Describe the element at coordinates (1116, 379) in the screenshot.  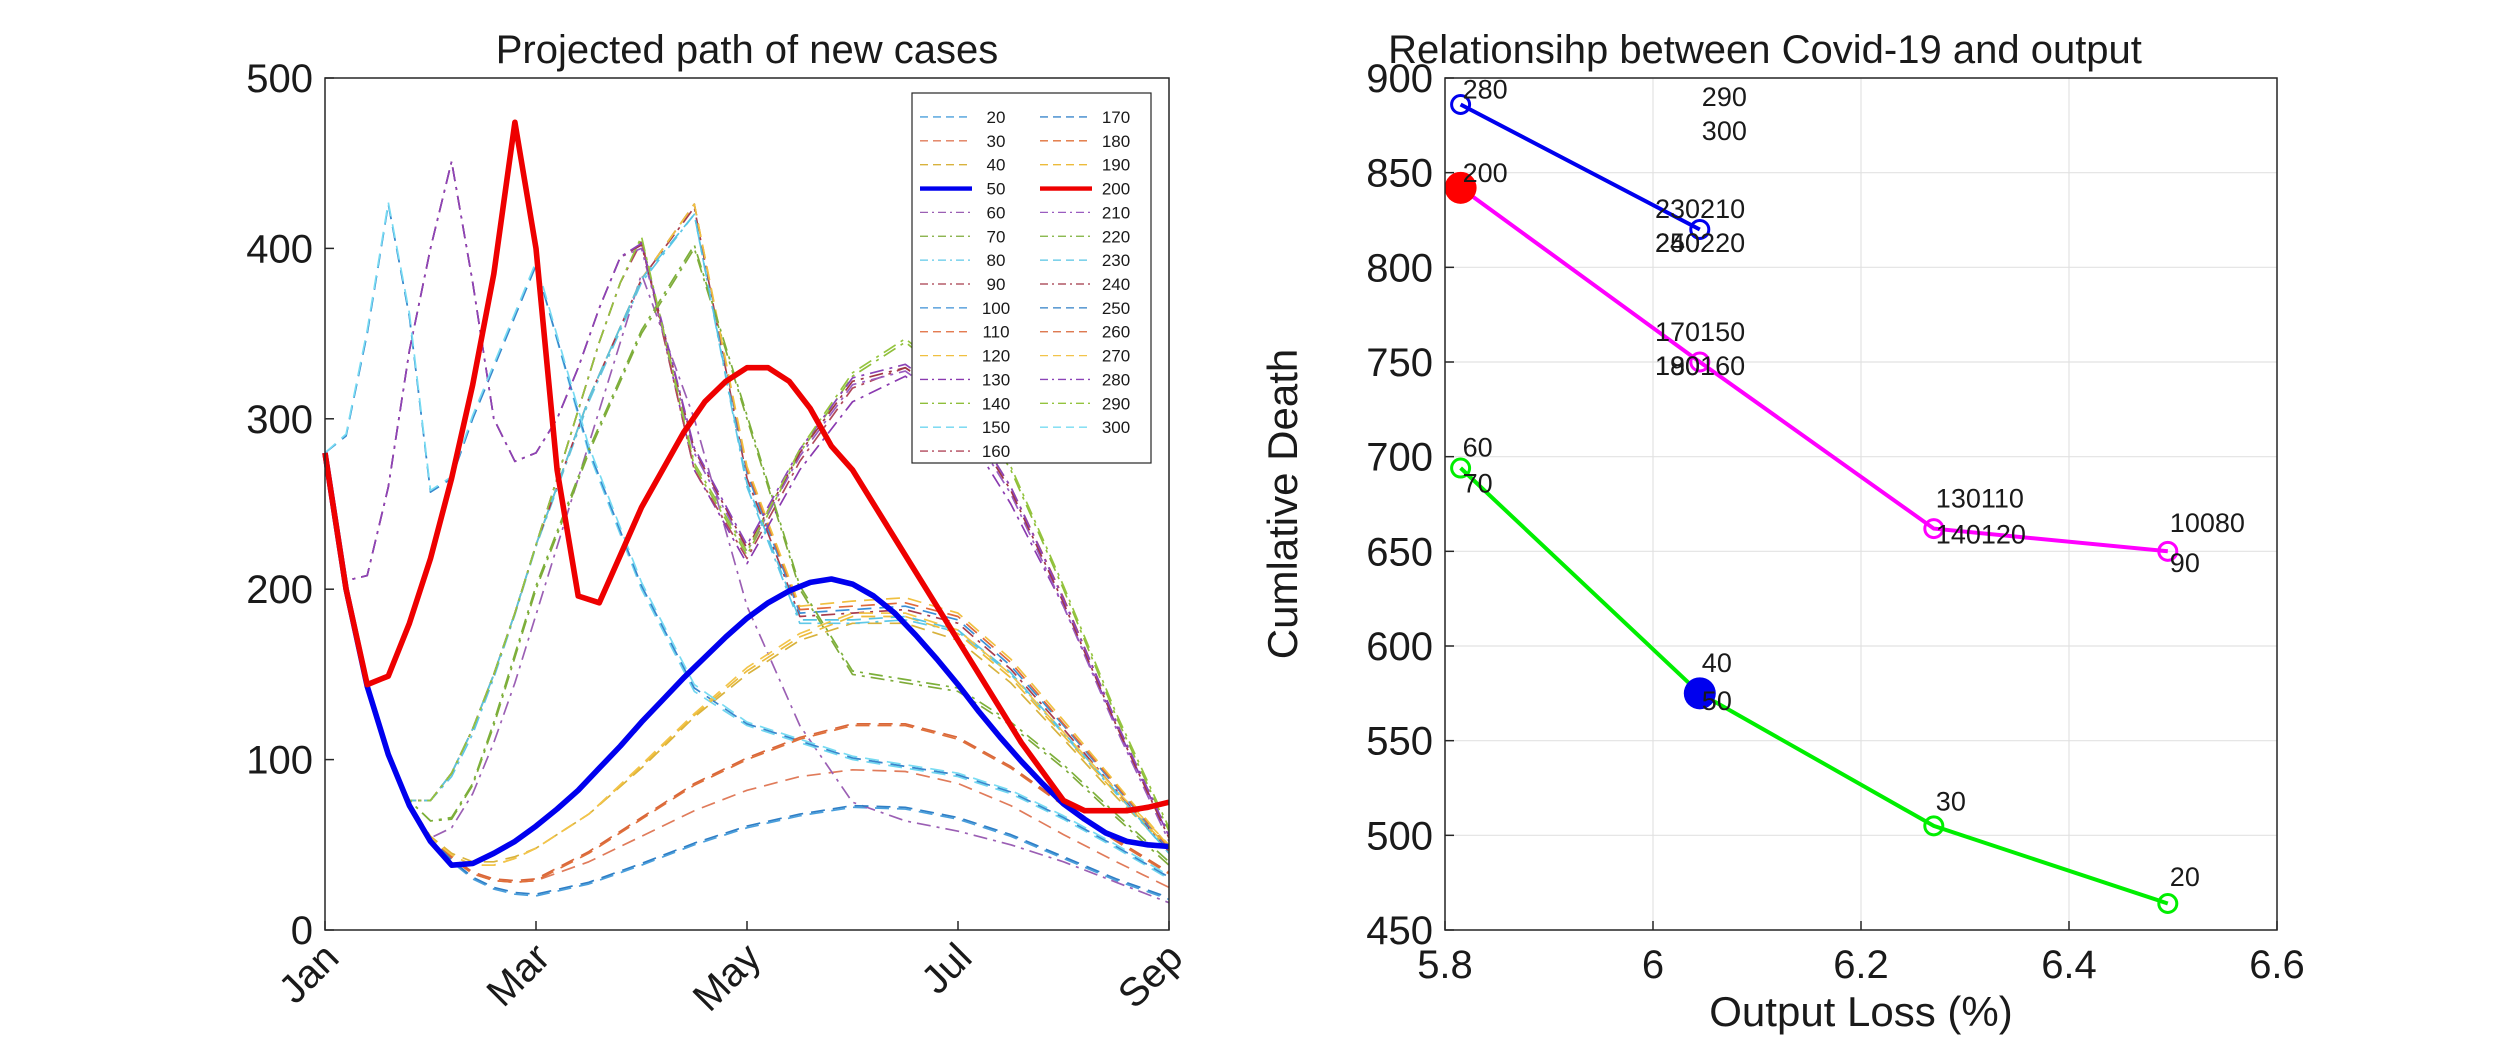
I see `legend-label-280: 280` at that location.